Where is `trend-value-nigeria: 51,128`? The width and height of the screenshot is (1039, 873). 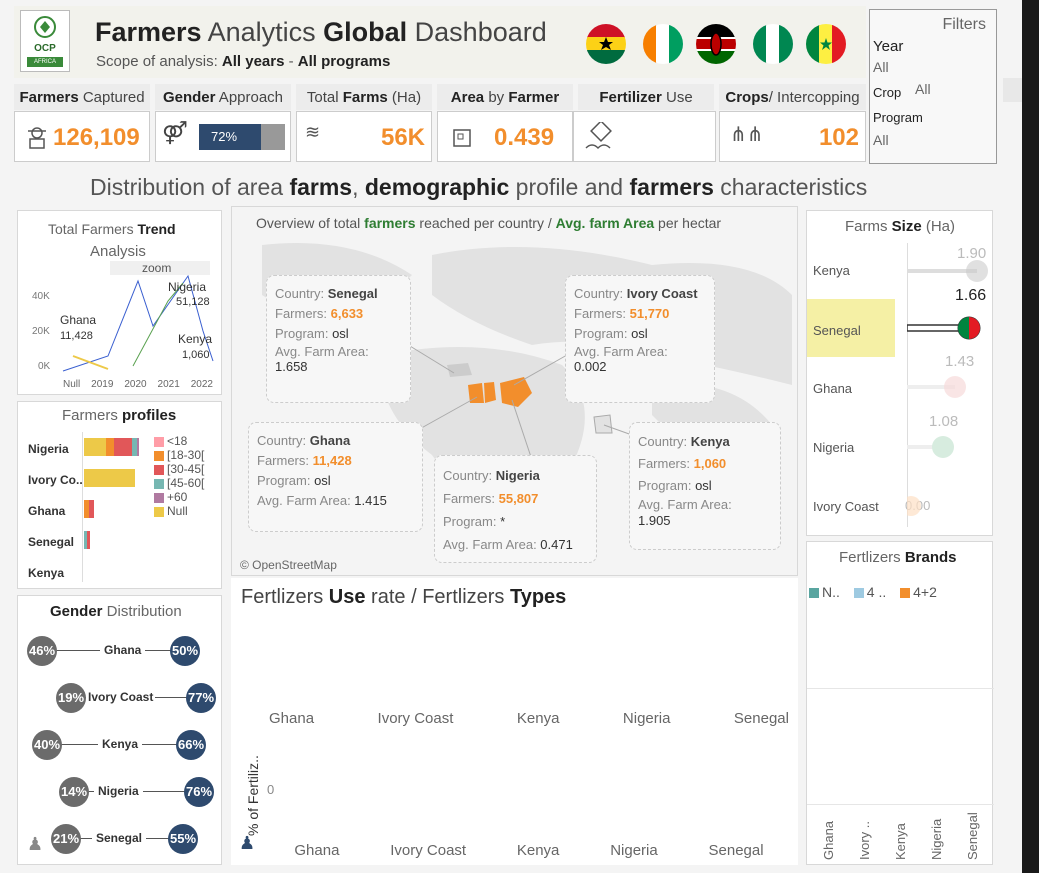 trend-value-nigeria: 51,128 is located at coordinates (193, 302).